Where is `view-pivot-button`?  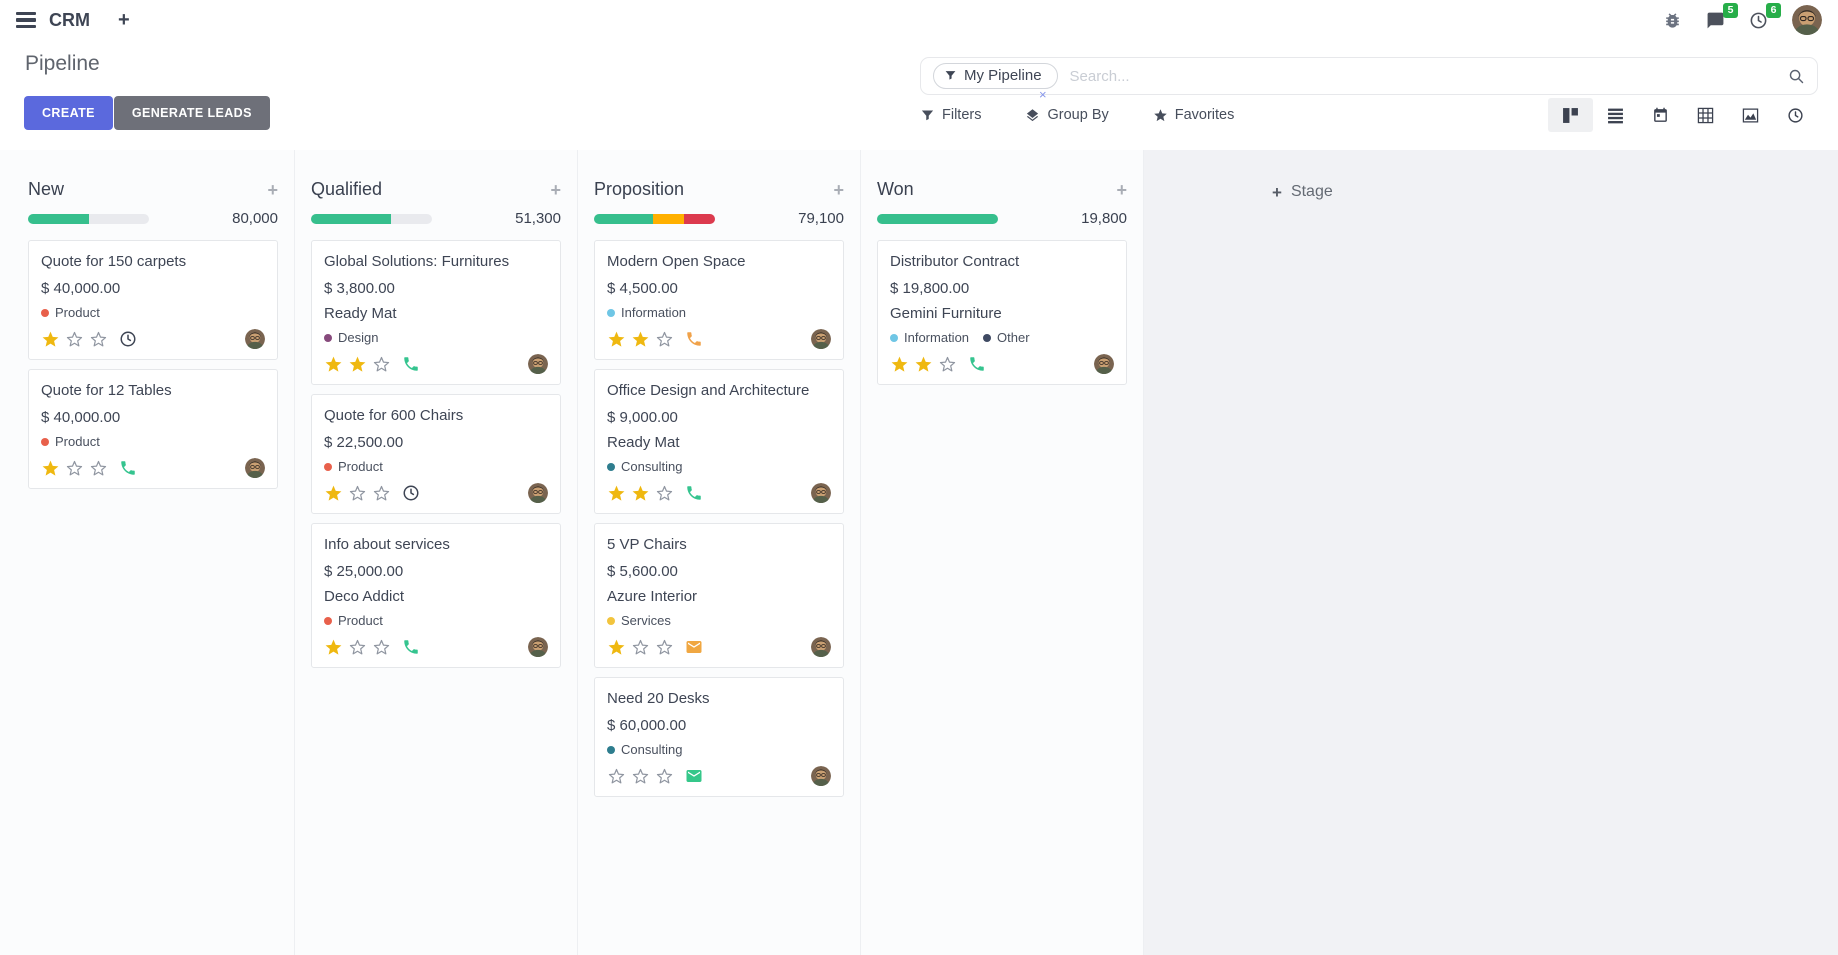 view-pivot-button is located at coordinates (1705, 115).